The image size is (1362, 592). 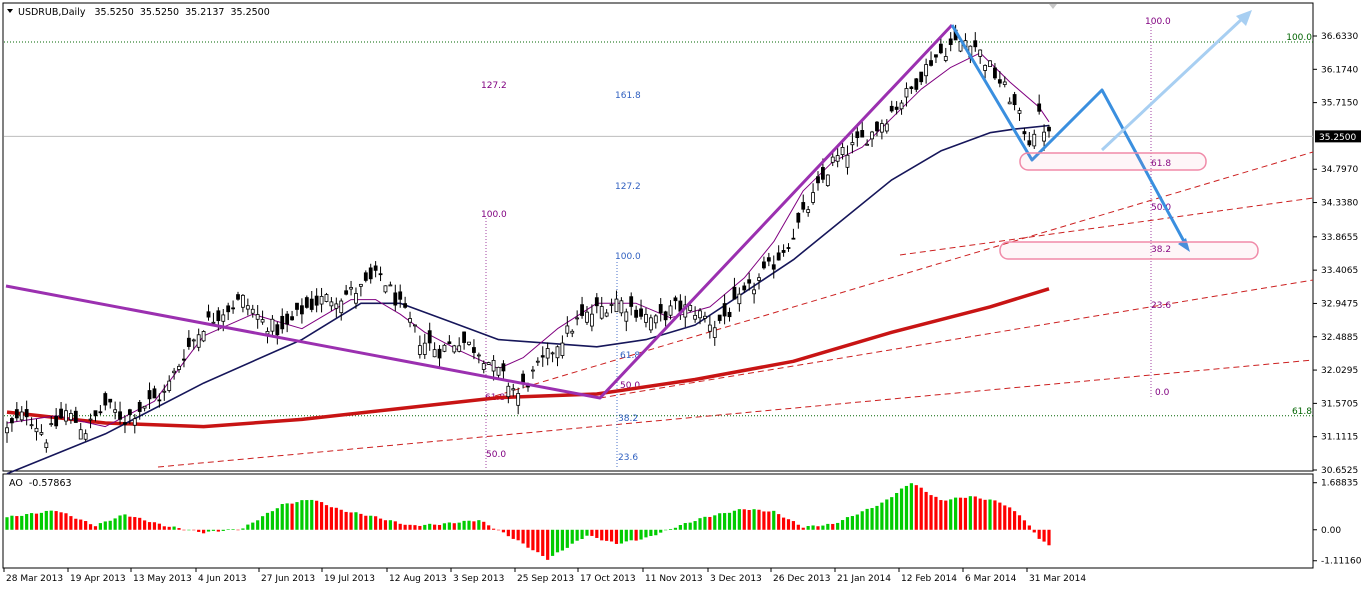 I want to click on menu-dropdown-icon, so click(x=10, y=11).